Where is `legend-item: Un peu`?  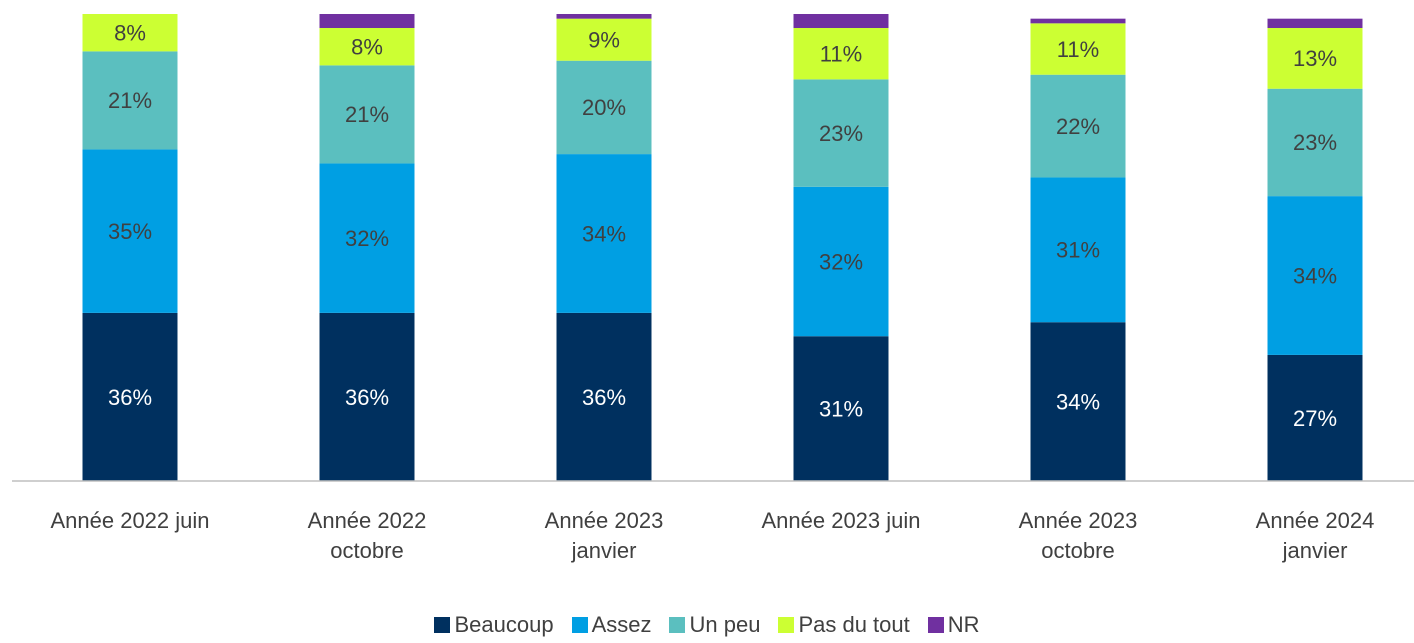
legend-item: Un peu is located at coordinates (714, 625).